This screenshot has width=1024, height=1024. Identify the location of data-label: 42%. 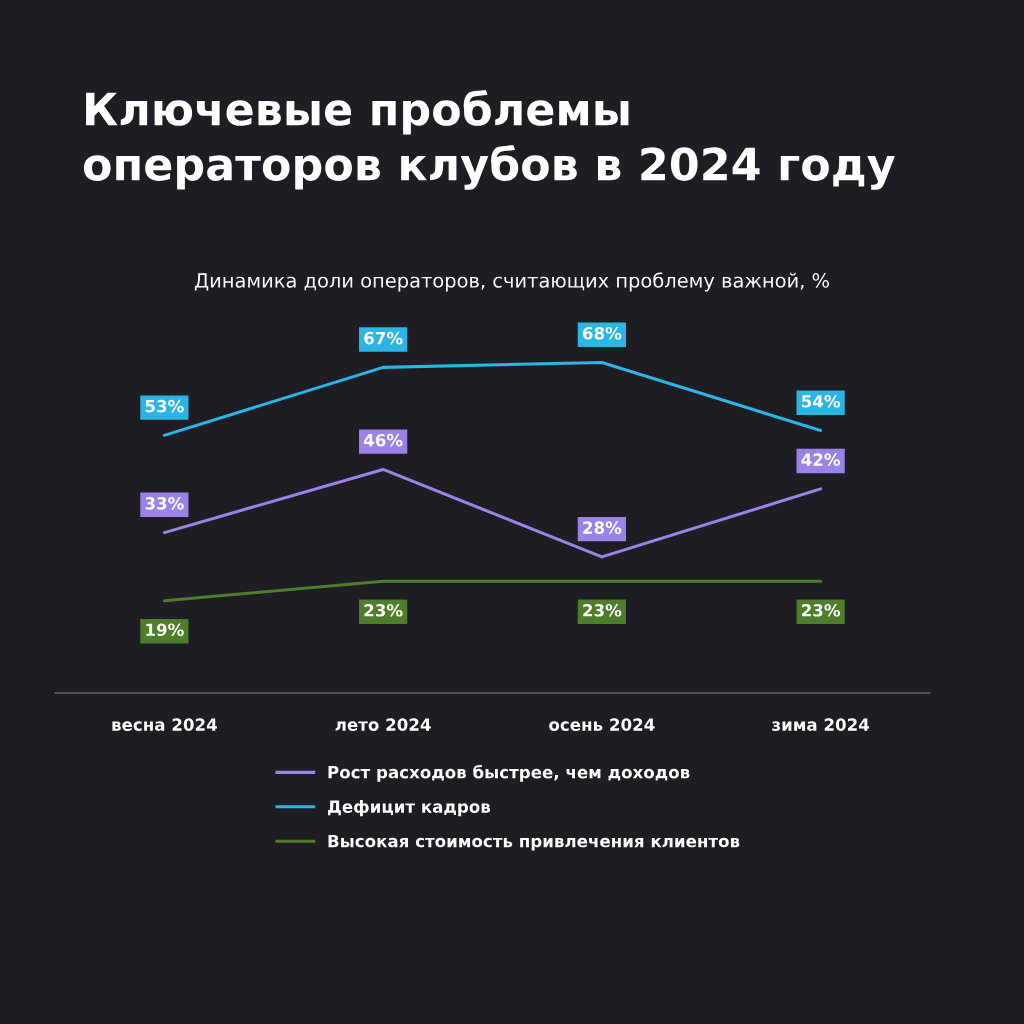
(821, 459).